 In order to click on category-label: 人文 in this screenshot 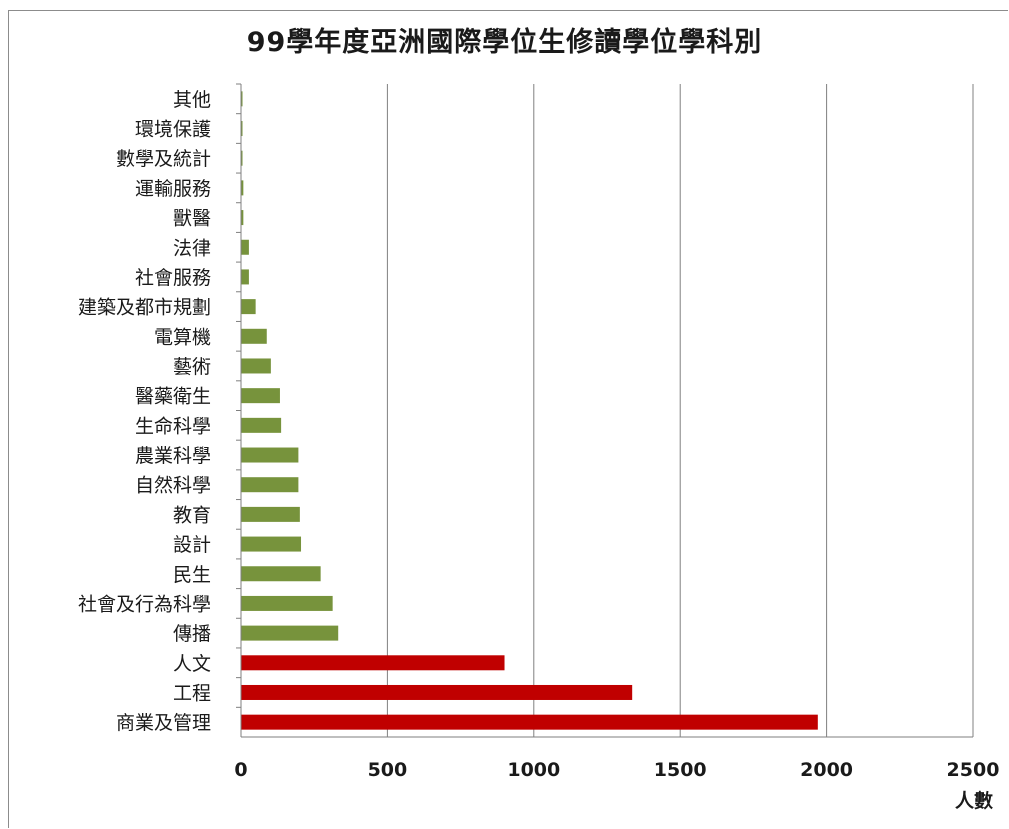, I will do `click(192, 664)`.